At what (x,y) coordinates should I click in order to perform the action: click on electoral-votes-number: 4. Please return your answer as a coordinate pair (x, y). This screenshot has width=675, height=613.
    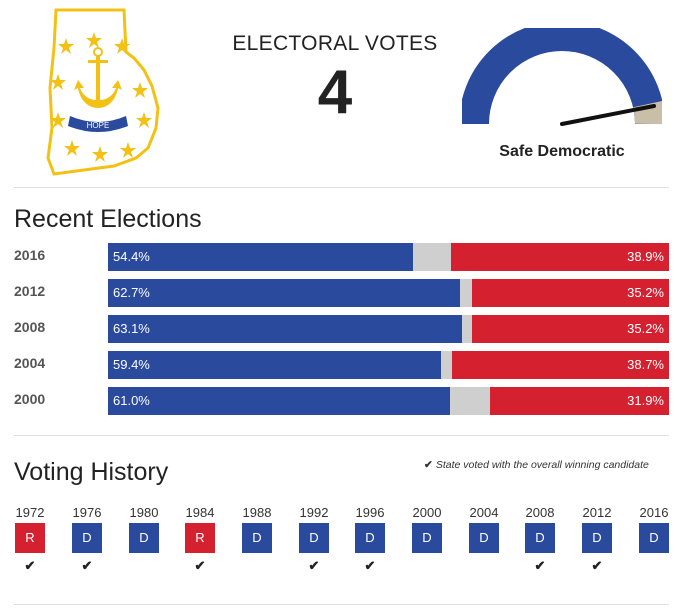
    Looking at the image, I should click on (335, 92).